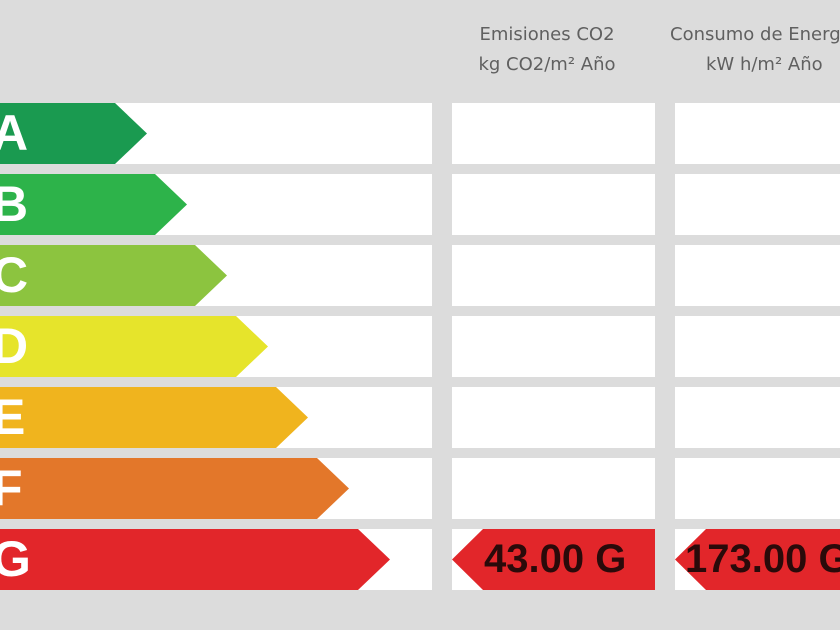  Describe the element at coordinates (154, 417) in the screenshot. I see `rating-arrow-e: E` at that location.